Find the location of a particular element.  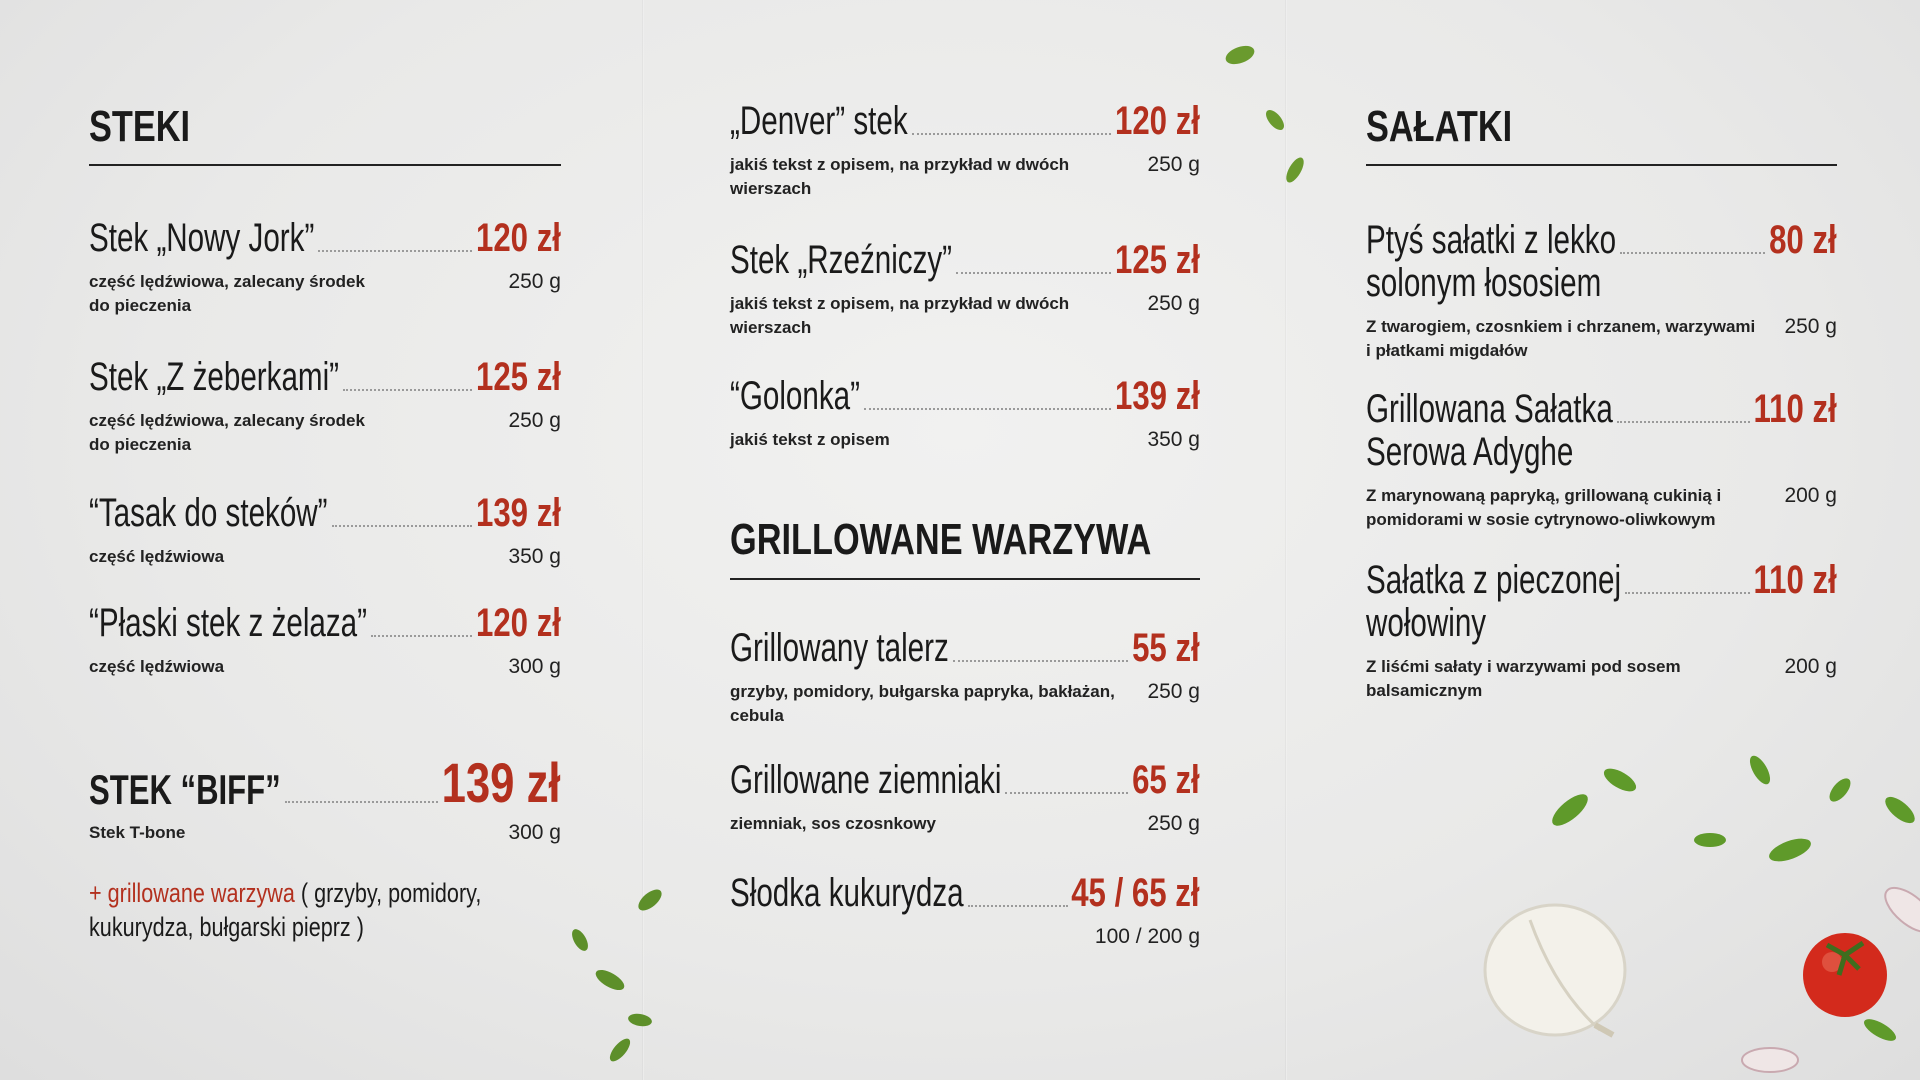

item-header: Stek „Z żeberkami” 125 zł is located at coordinates (325, 377).